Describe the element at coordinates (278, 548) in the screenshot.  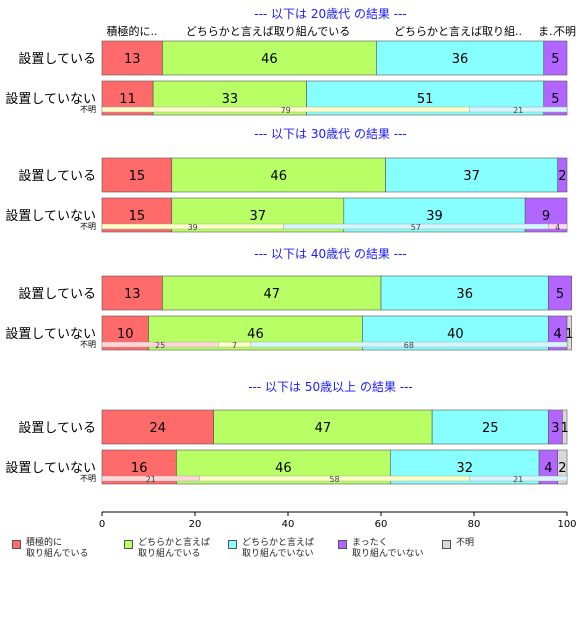
I see `legend-label: どちらかと言えば 取り組んでいない` at that location.